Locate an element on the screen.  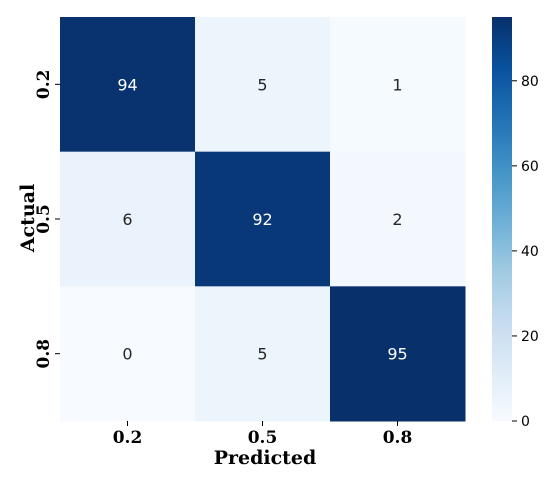
x-tick-label: 0.8 is located at coordinates (398, 438).